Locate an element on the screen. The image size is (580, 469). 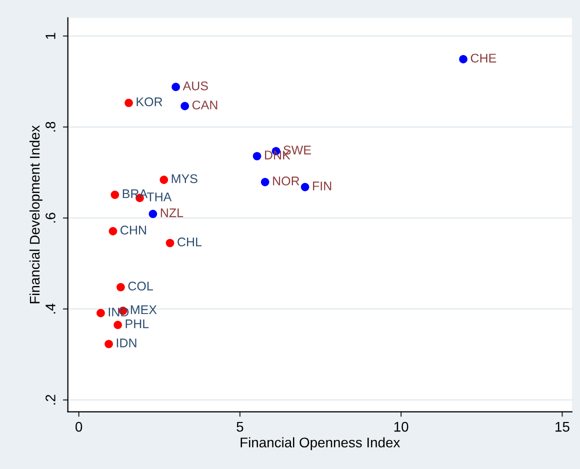
x-tick-label: 10 is located at coordinates (401, 427).